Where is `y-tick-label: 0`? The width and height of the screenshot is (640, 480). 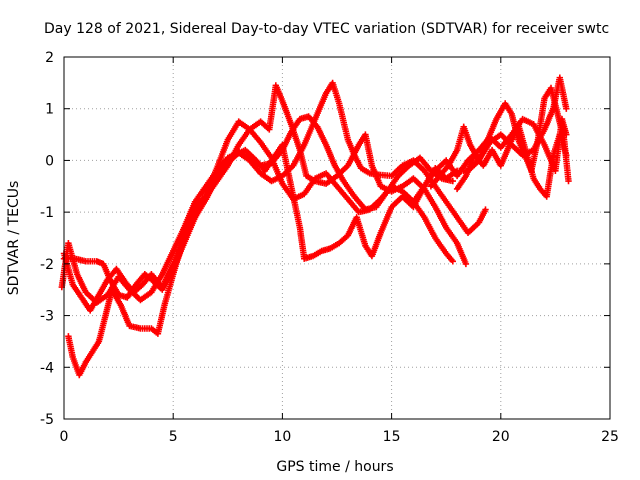 y-tick-label: 0 is located at coordinates (49, 161).